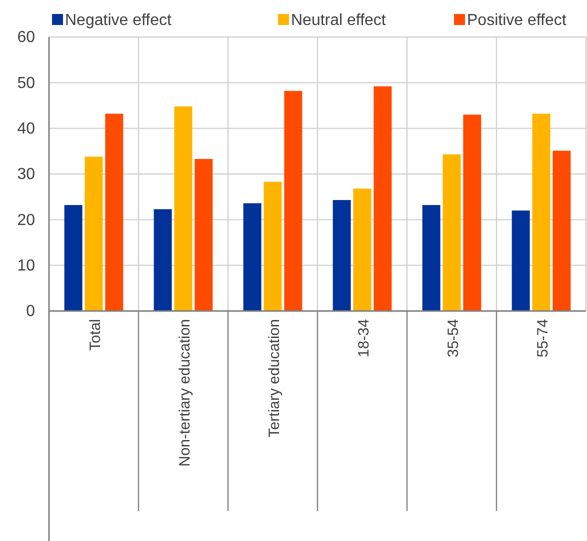 The image size is (587, 541). What do you see at coordinates (95, 335) in the screenshot?
I see `x-tick-label: Total` at bounding box center [95, 335].